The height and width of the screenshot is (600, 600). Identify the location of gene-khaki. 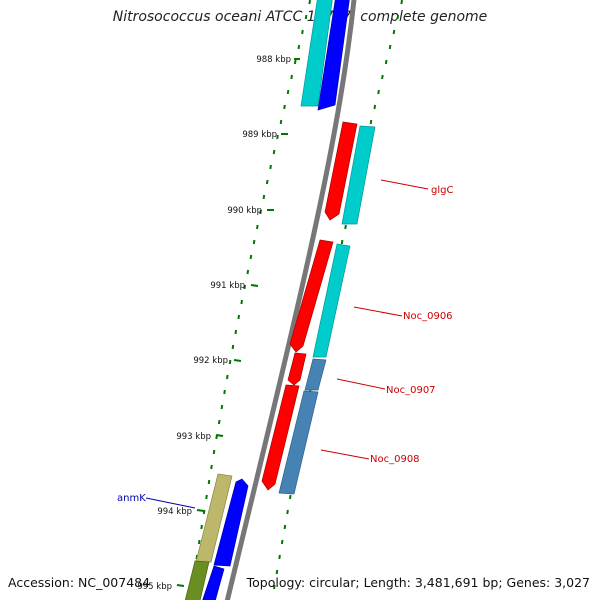
(214, 518).